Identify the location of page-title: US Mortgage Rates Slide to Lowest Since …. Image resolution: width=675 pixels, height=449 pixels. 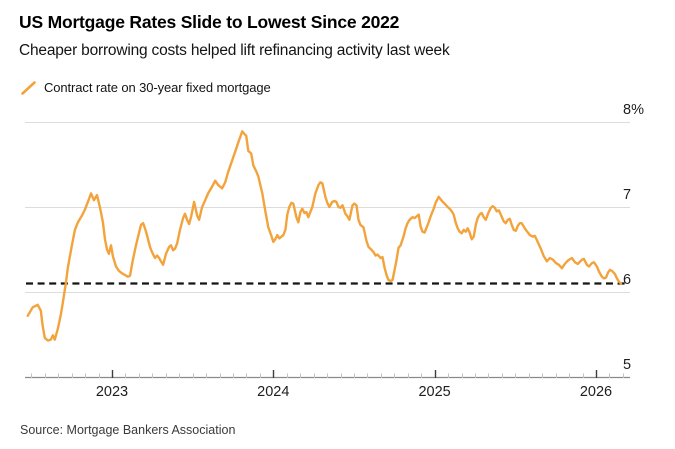
(209, 22).